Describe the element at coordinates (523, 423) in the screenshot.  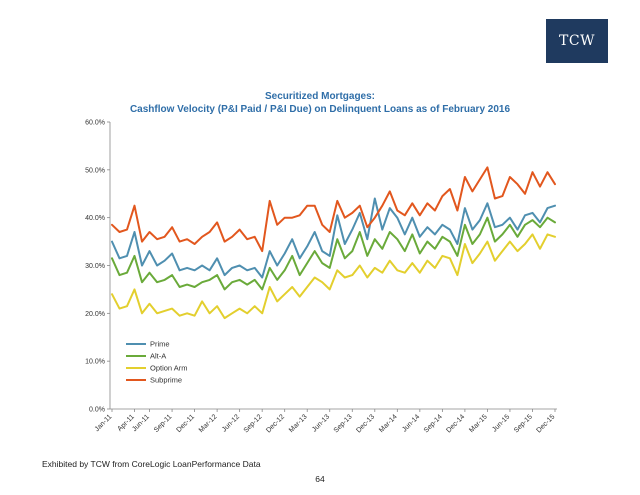
I see `x-tick-label: Sep-15` at that location.